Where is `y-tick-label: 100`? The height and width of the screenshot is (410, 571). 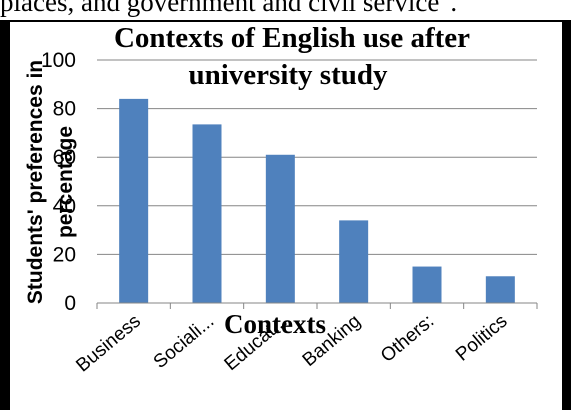
y-tick-label: 100 is located at coordinates (58, 60).